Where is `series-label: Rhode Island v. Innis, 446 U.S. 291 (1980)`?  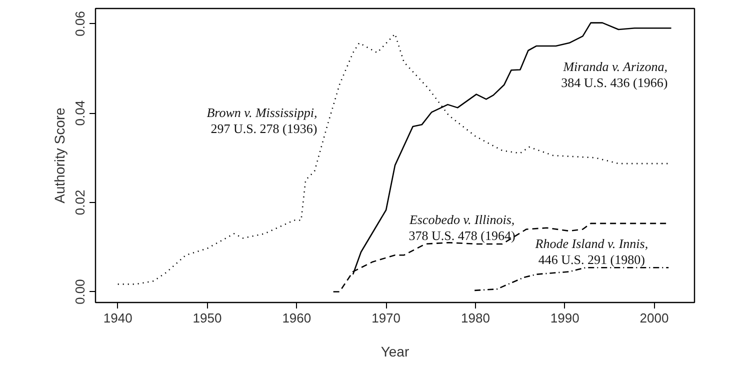 series-label: Rhode Island v. Innis, 446 U.S. 291 (1980) is located at coordinates (591, 252).